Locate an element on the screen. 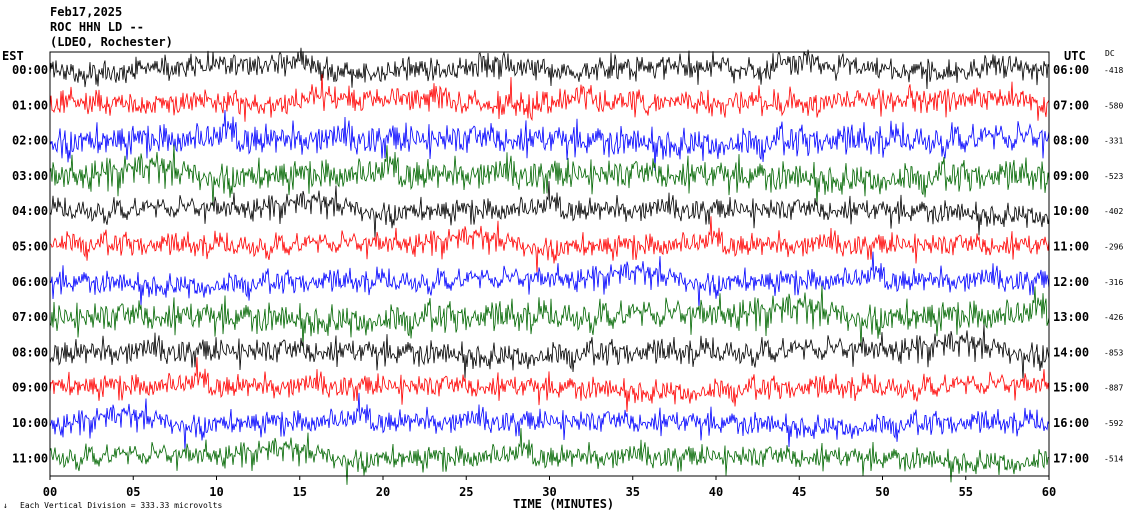  est-hour-label: 05:00 is located at coordinates (30, 247).